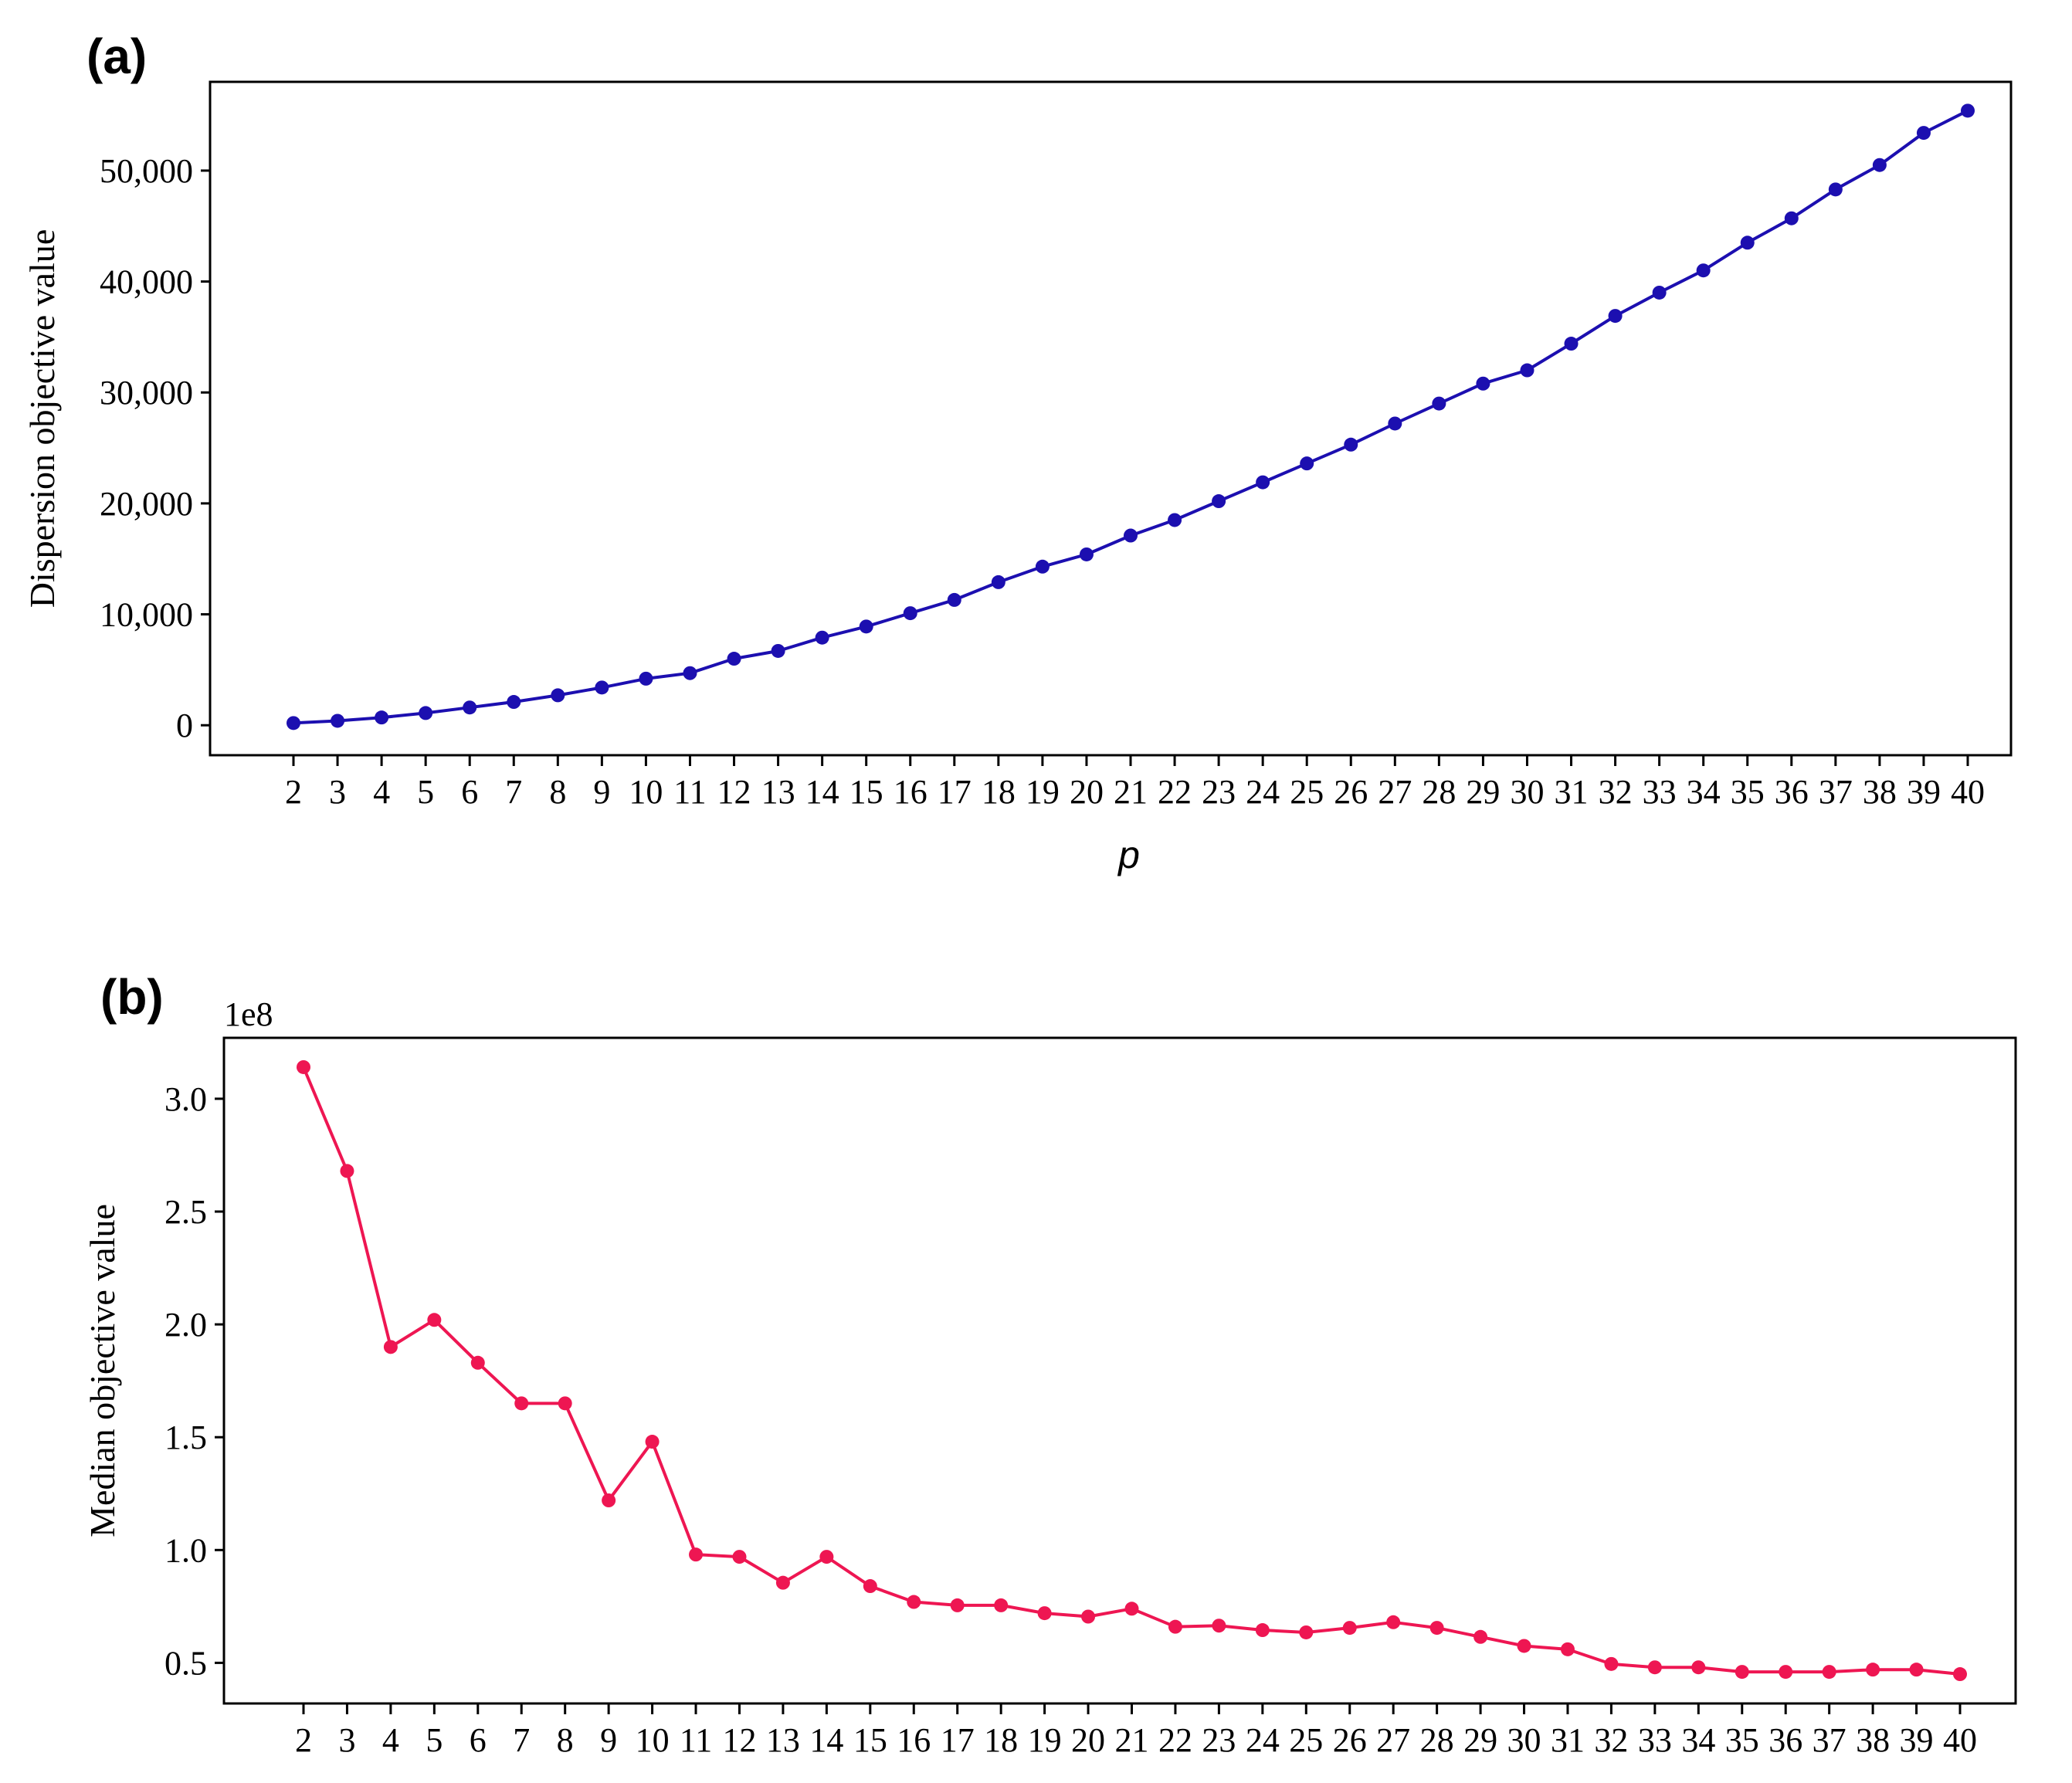  Describe the element at coordinates (42, 418) in the screenshot. I see `panel-a-y-axis-label: Dispersion objective value` at that location.